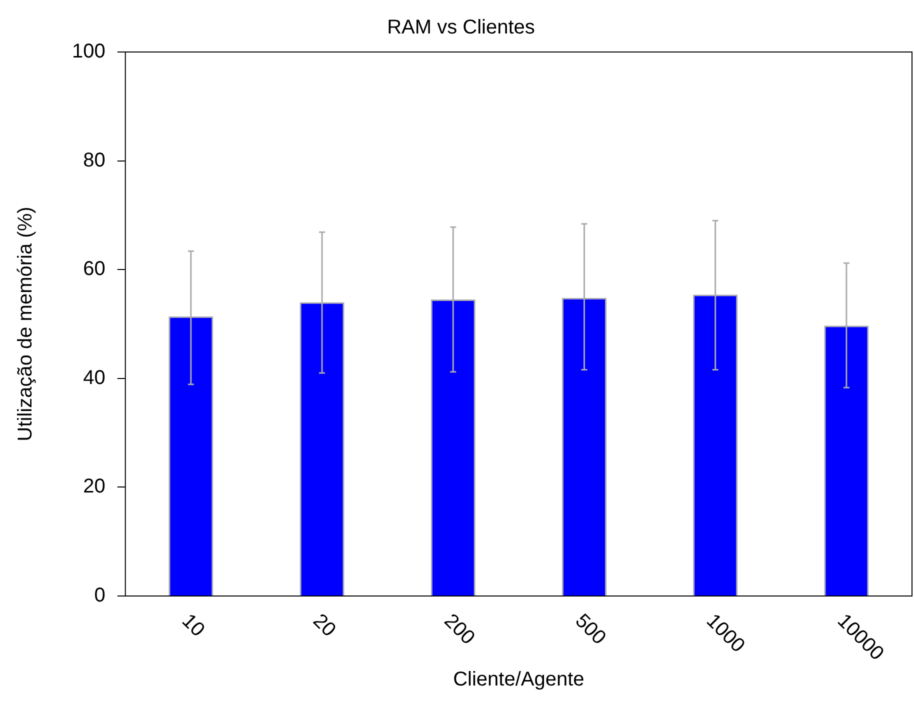 This screenshot has height=702, width=914. What do you see at coordinates (94, 160) in the screenshot?
I see `y-tick-label: 80` at bounding box center [94, 160].